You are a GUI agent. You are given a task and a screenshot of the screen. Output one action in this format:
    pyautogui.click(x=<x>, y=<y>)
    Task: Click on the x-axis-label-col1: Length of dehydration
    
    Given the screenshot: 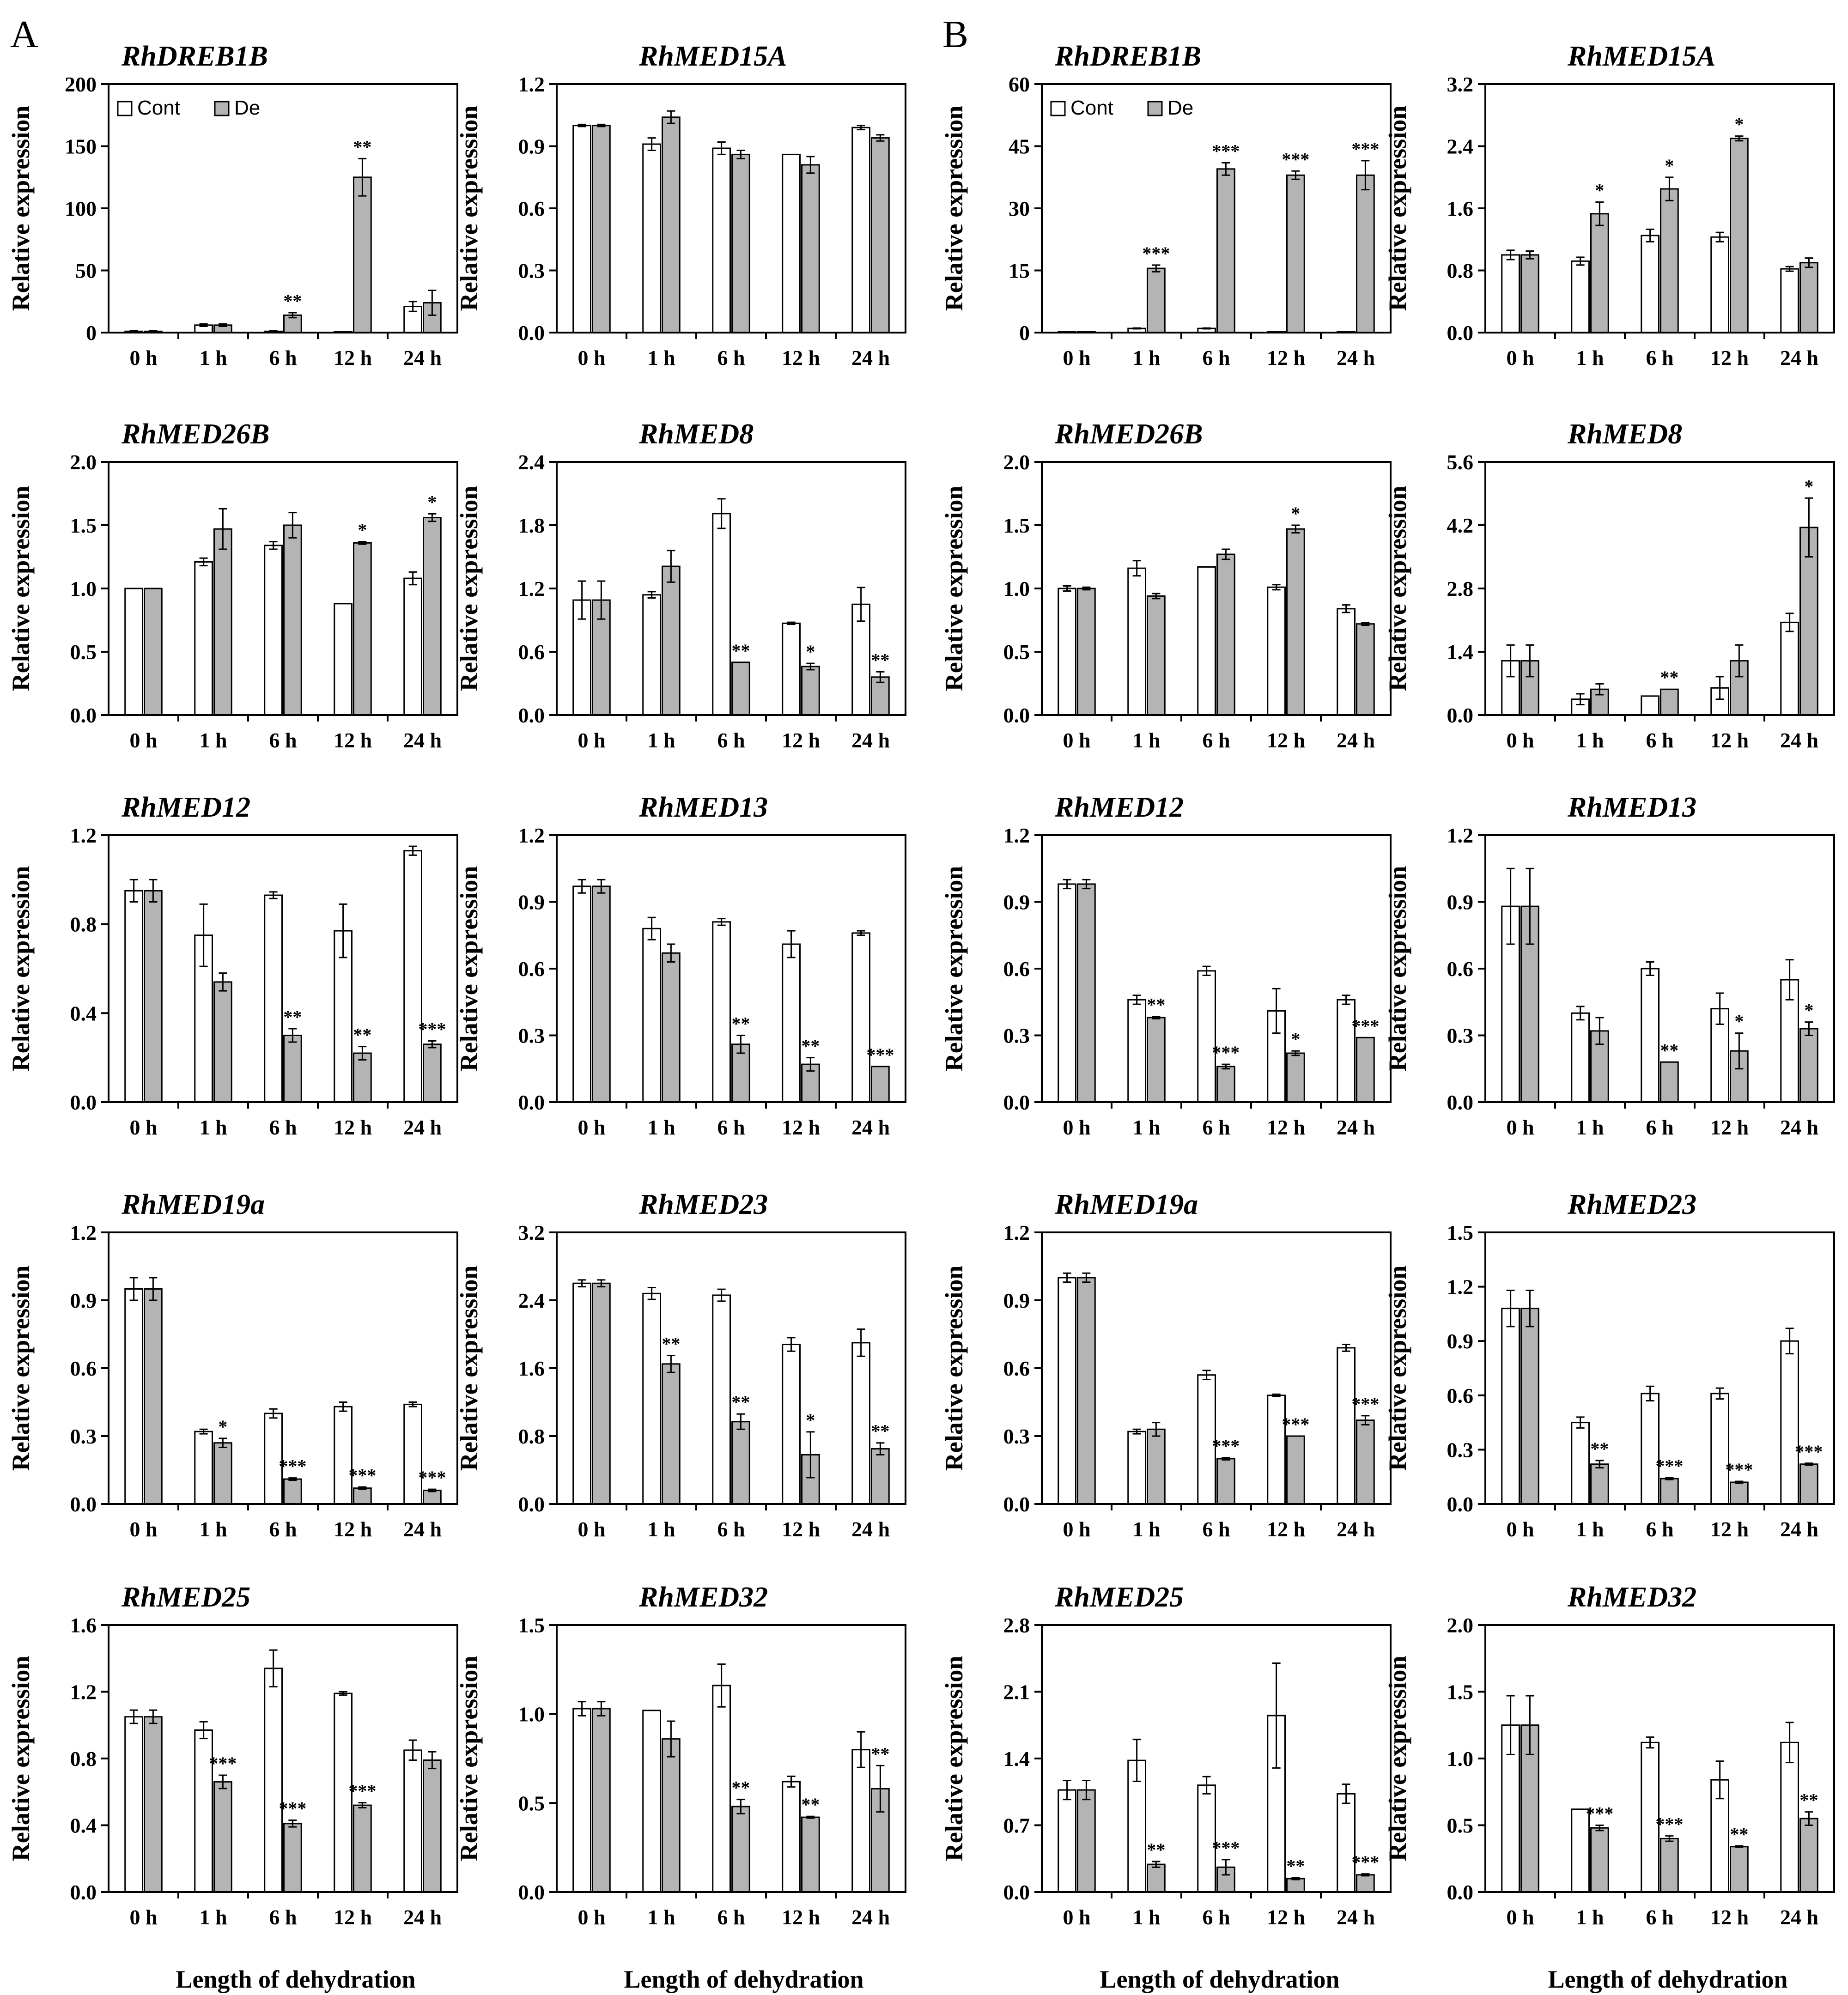 What is the action you would take?
    pyautogui.click(x=295, y=1979)
    